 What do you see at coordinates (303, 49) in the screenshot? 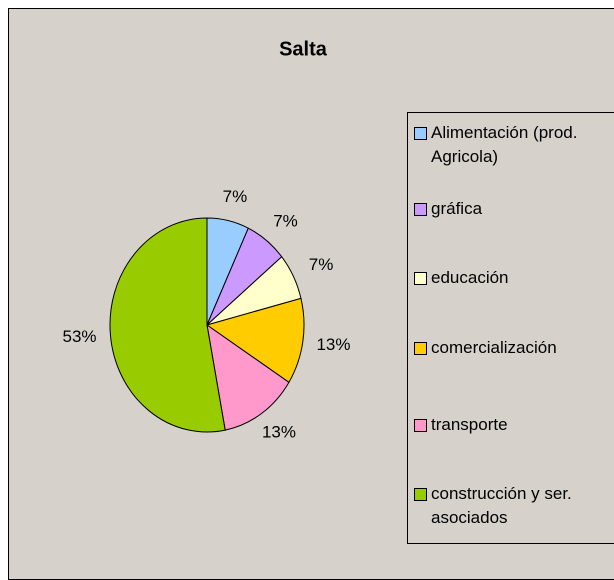
I see `chart-title: Salta` at bounding box center [303, 49].